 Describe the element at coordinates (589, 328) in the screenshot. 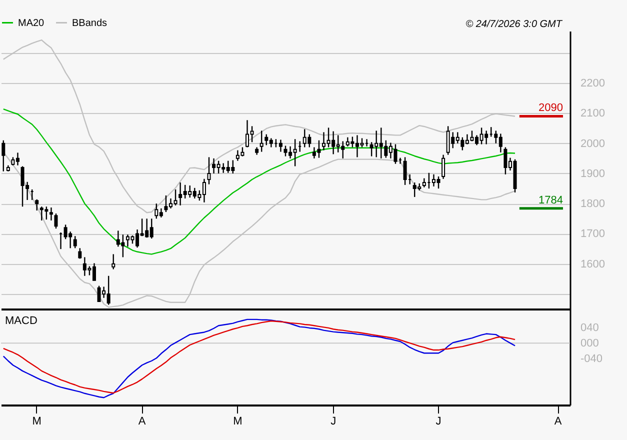

I see `y-tick-label: 040` at that location.